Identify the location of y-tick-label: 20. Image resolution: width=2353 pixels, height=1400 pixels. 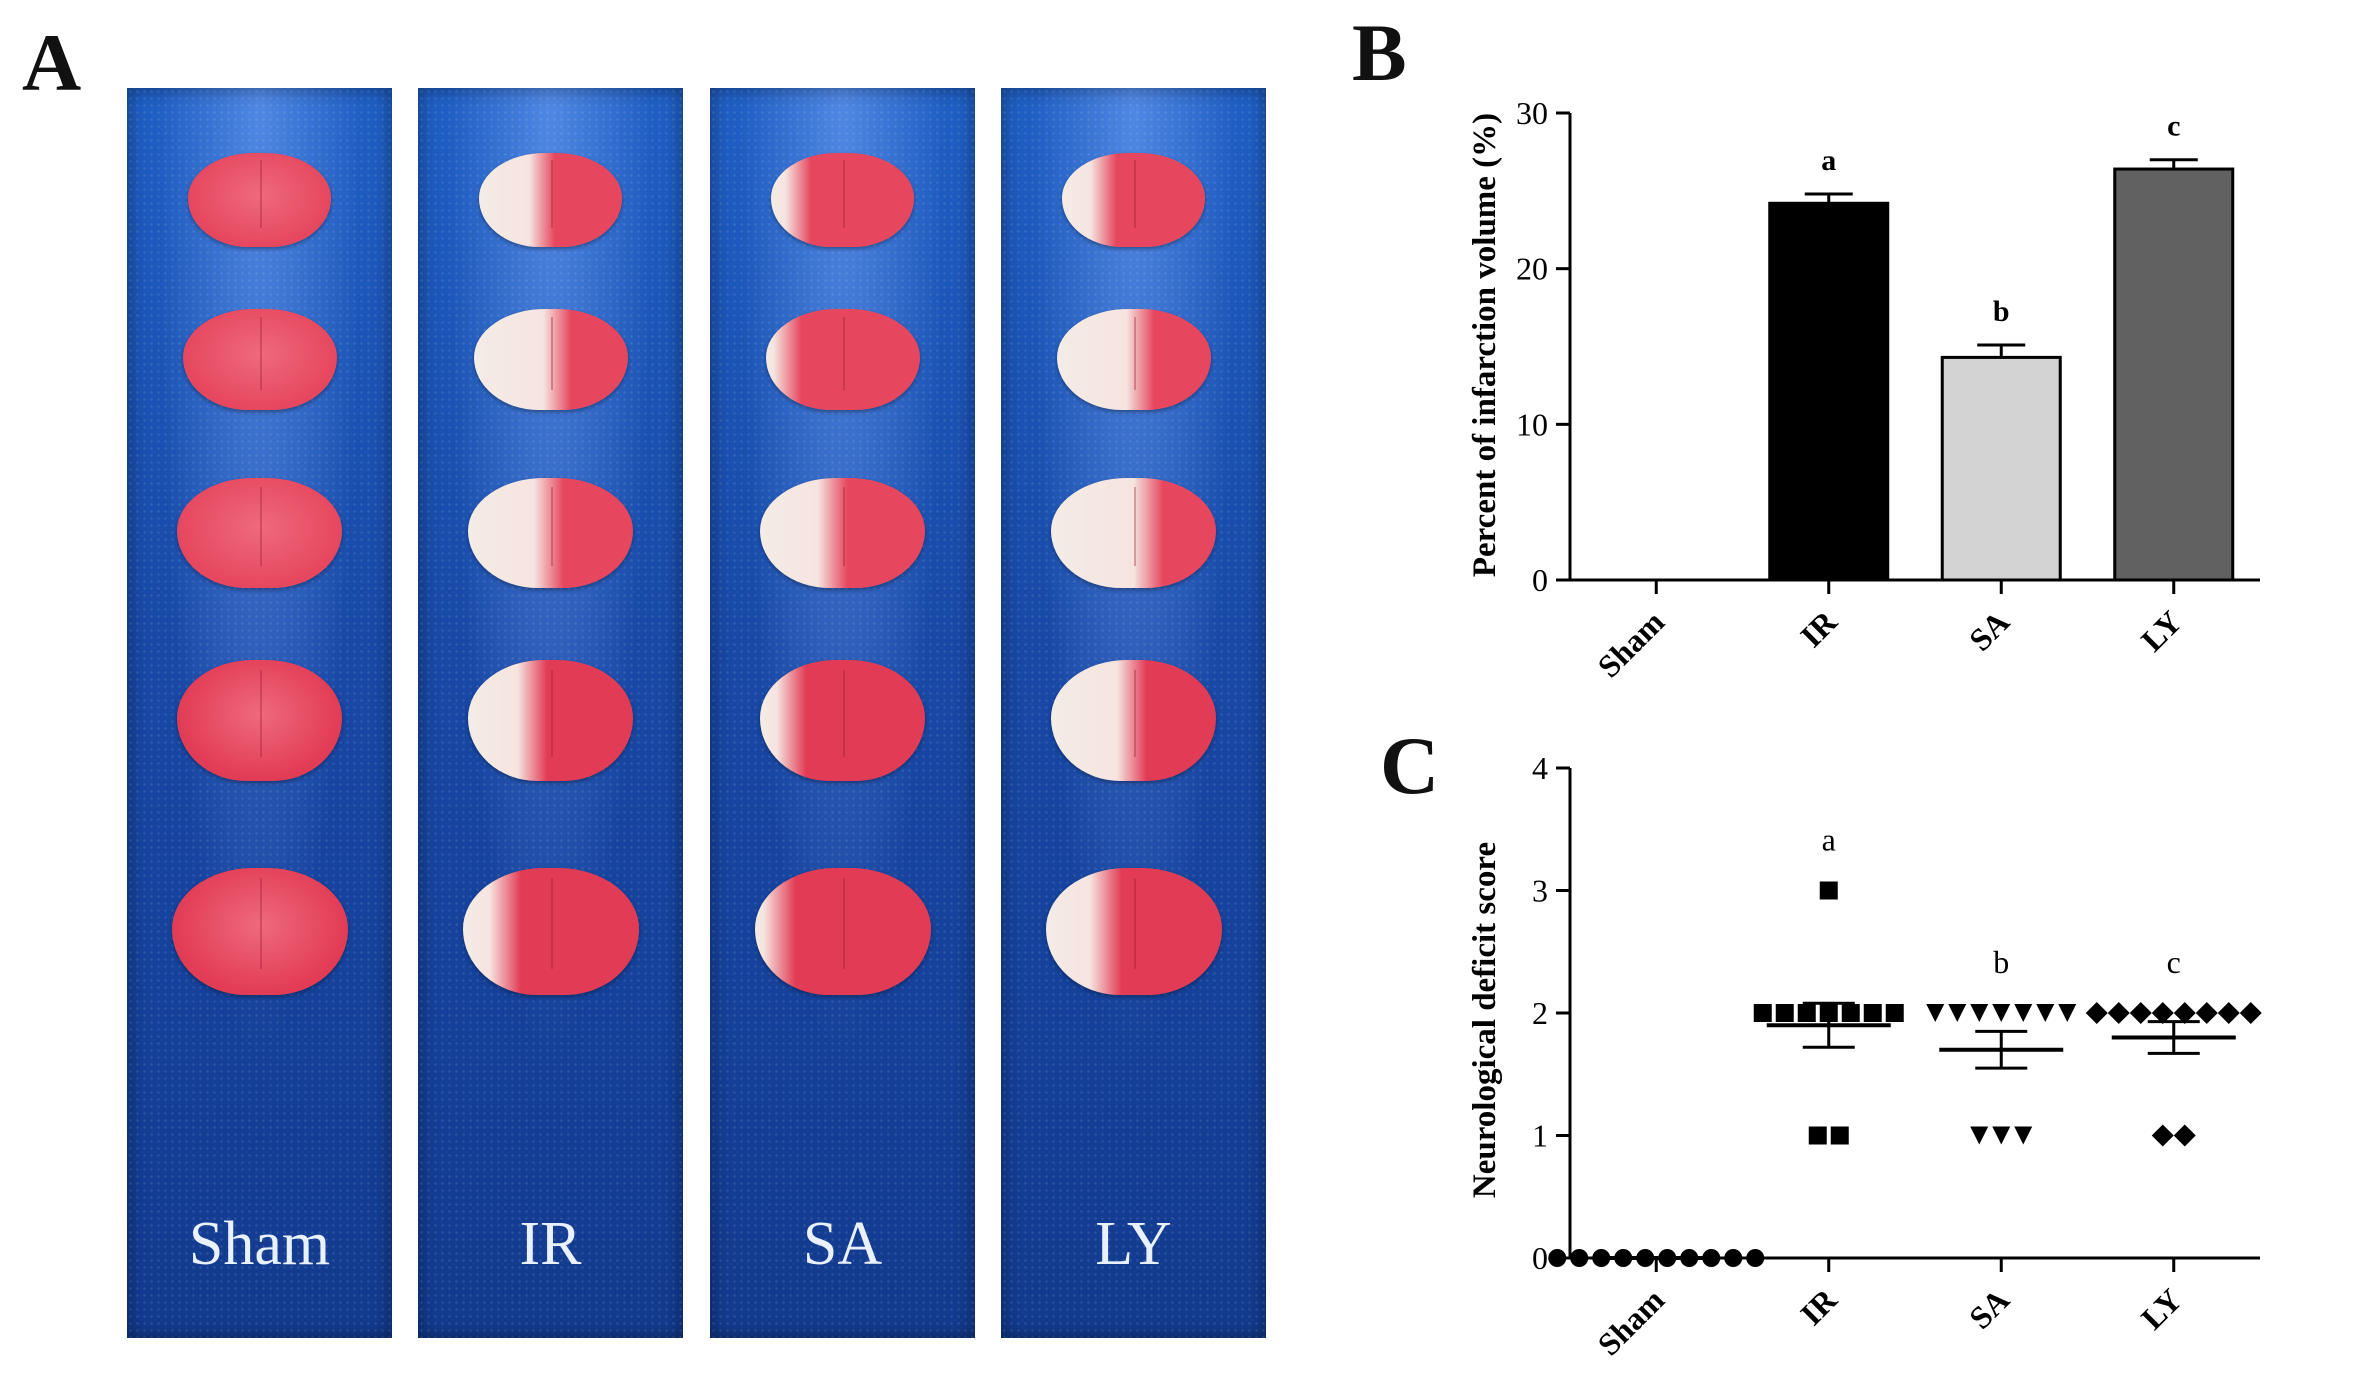
(1532, 269).